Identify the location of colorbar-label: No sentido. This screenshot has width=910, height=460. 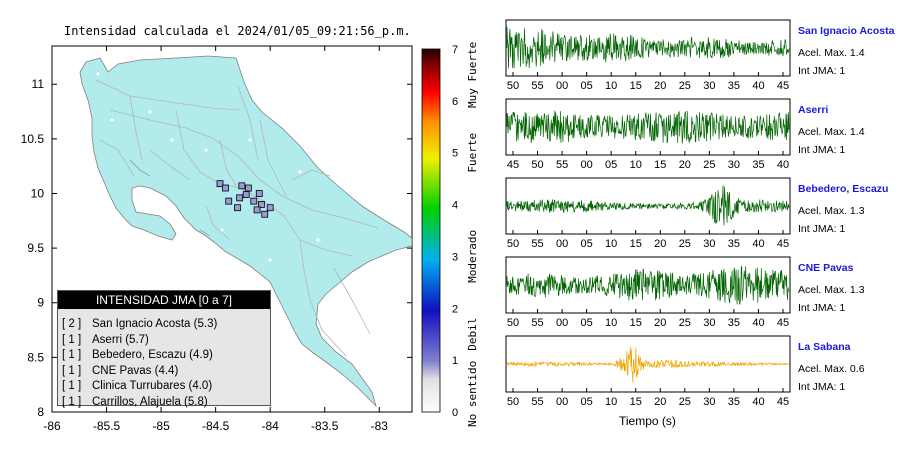
(472, 394).